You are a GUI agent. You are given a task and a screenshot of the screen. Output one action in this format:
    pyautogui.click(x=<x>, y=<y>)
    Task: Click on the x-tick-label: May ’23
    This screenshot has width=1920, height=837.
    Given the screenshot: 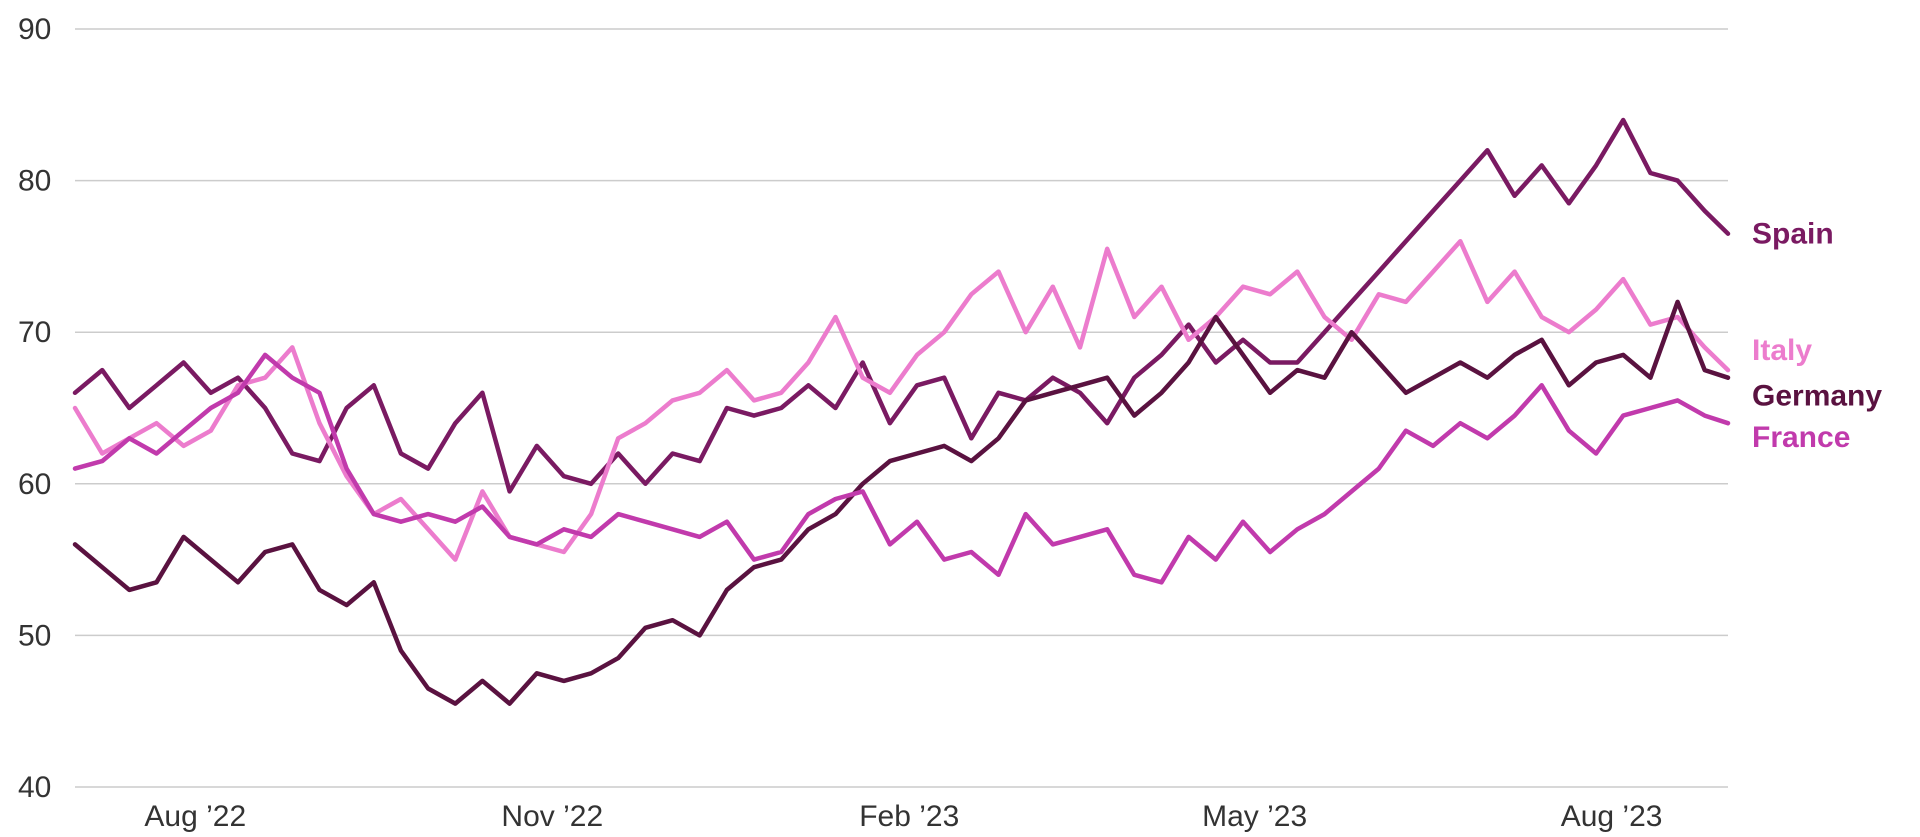 What is the action you would take?
    pyautogui.click(x=1254, y=816)
    